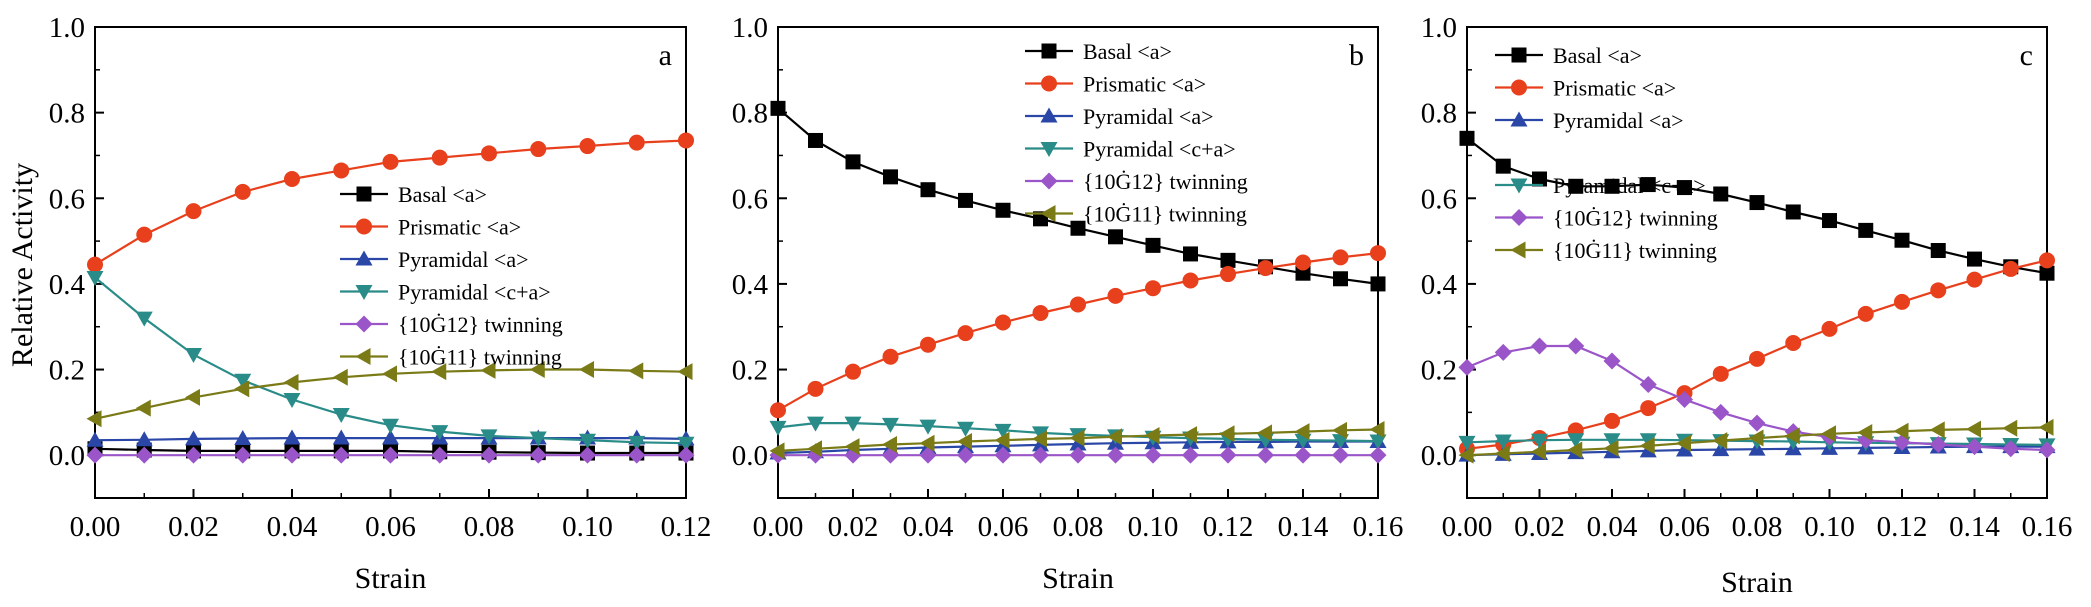 This screenshot has width=2091, height=607. I want to click on y-tick-label: 0.0, so click(67, 456).